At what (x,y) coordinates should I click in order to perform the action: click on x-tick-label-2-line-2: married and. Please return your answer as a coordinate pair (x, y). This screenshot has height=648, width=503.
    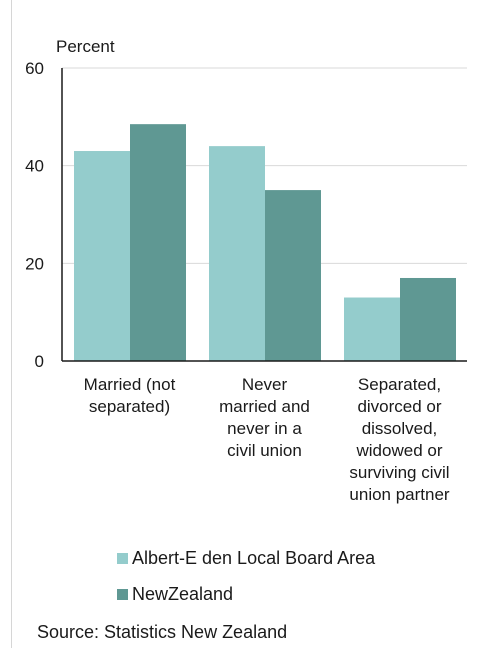
    Looking at the image, I should click on (264, 406).